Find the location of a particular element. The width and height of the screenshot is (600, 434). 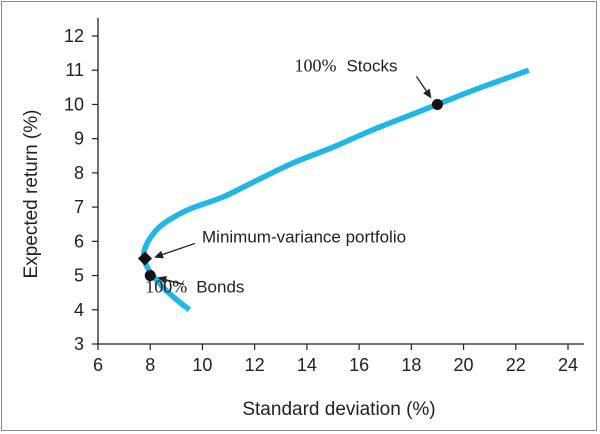

y-tick-label: 10 is located at coordinates (74, 104).